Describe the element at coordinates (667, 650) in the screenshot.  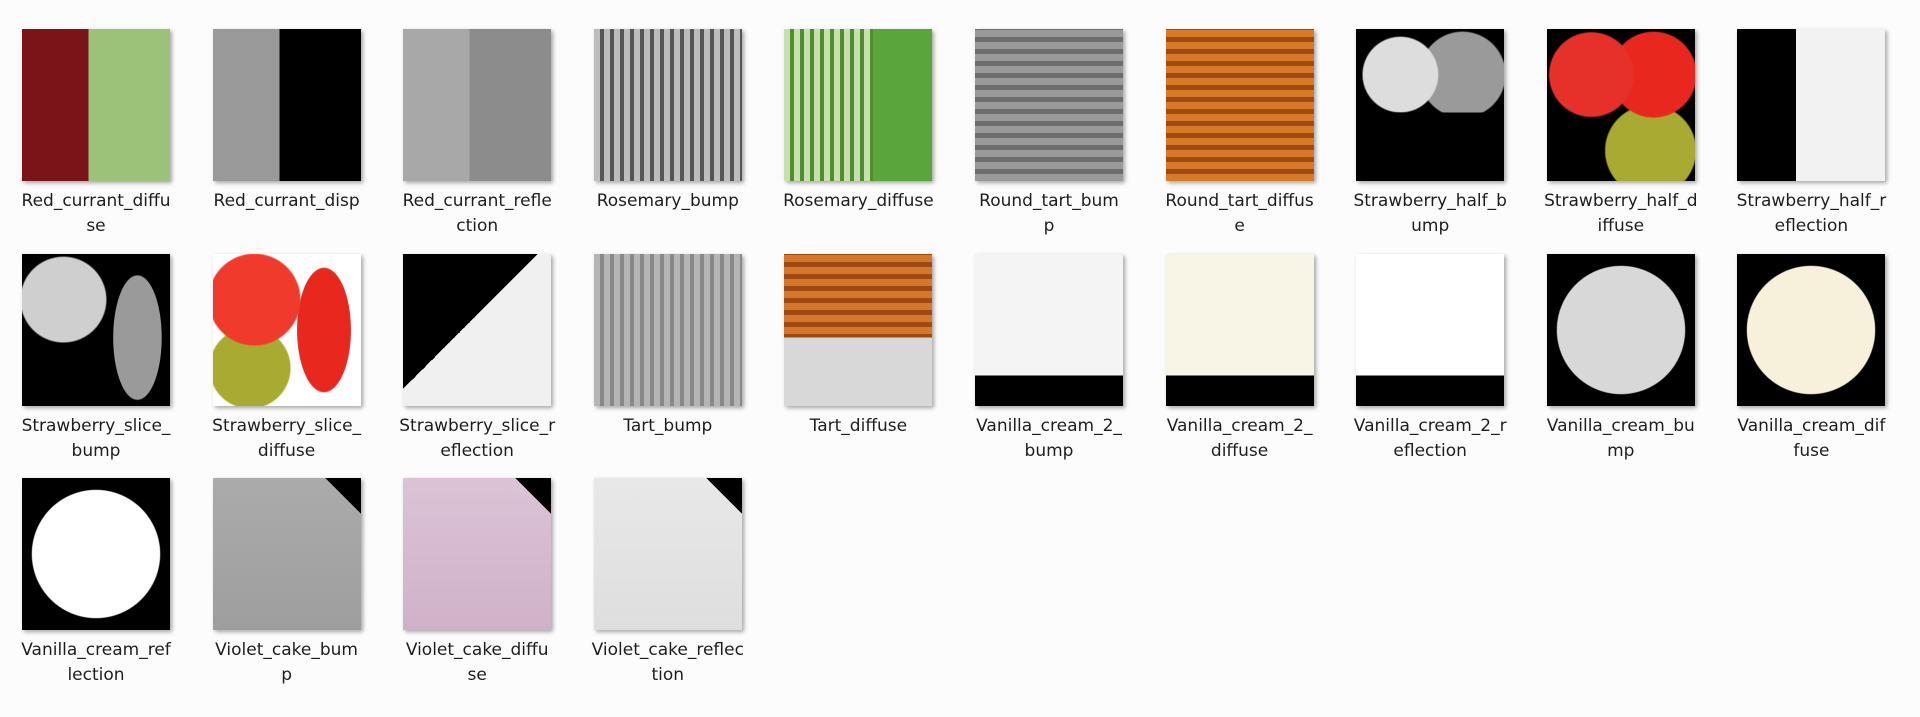
I see `file-name-line: Violet_cake_reflec` at that location.